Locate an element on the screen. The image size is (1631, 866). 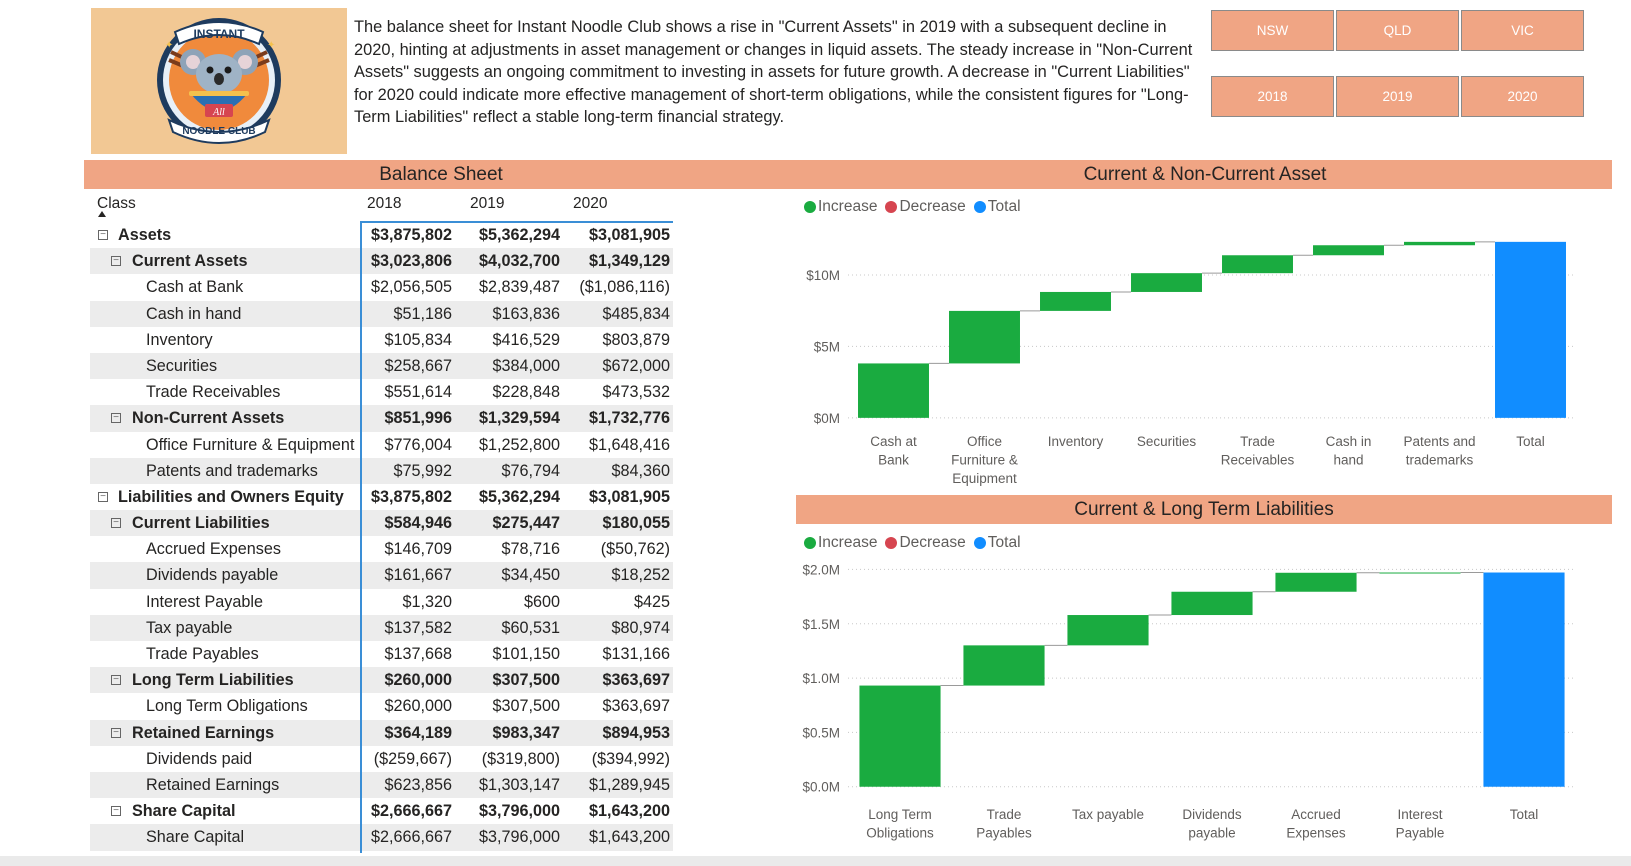
cell-2020: $18,252 is located at coordinates (640, 575).